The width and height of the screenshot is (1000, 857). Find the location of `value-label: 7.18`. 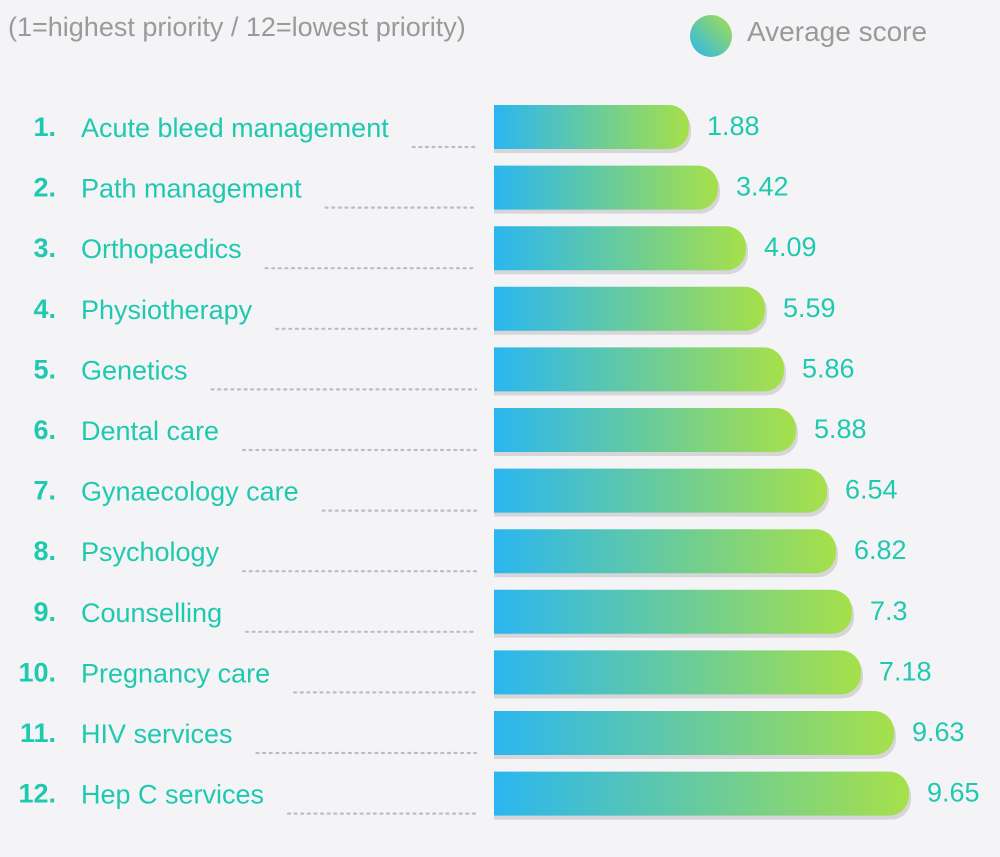

value-label: 7.18 is located at coordinates (905, 671).